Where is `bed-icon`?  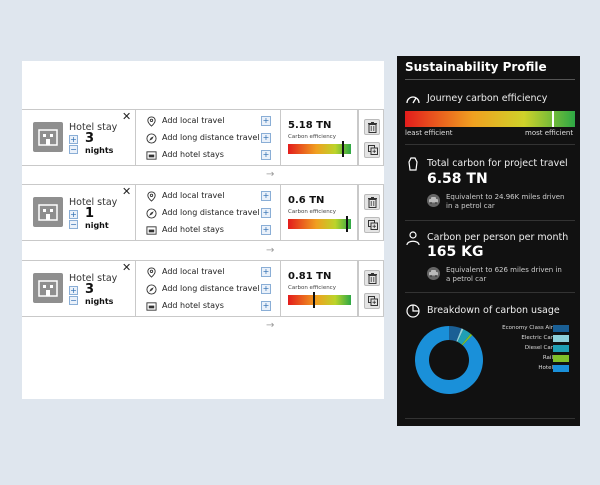 bed-icon is located at coordinates (151, 306).